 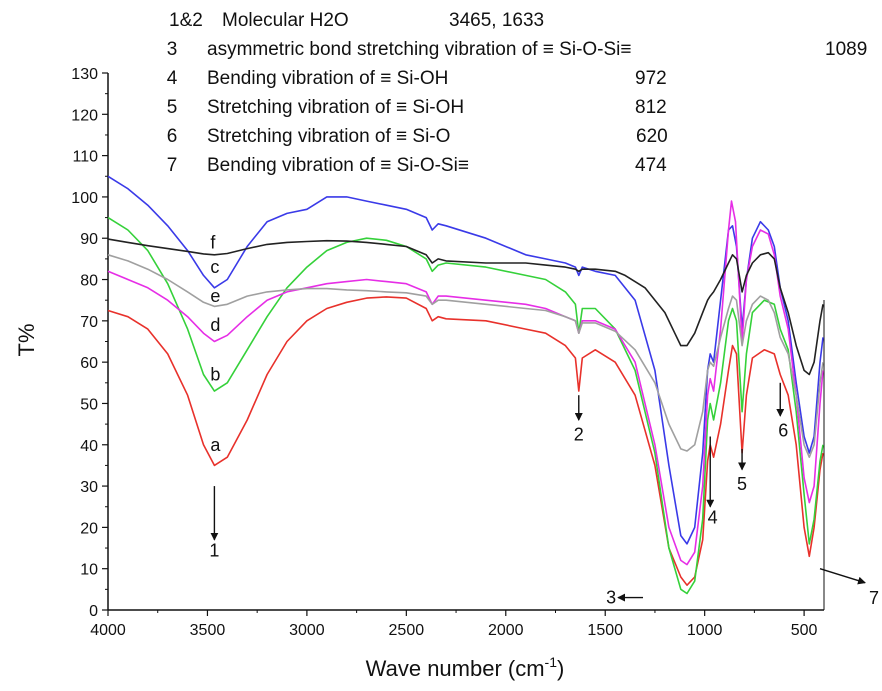 I want to click on x-axis-title-main: Wave number (cm, so click(x=455, y=668).